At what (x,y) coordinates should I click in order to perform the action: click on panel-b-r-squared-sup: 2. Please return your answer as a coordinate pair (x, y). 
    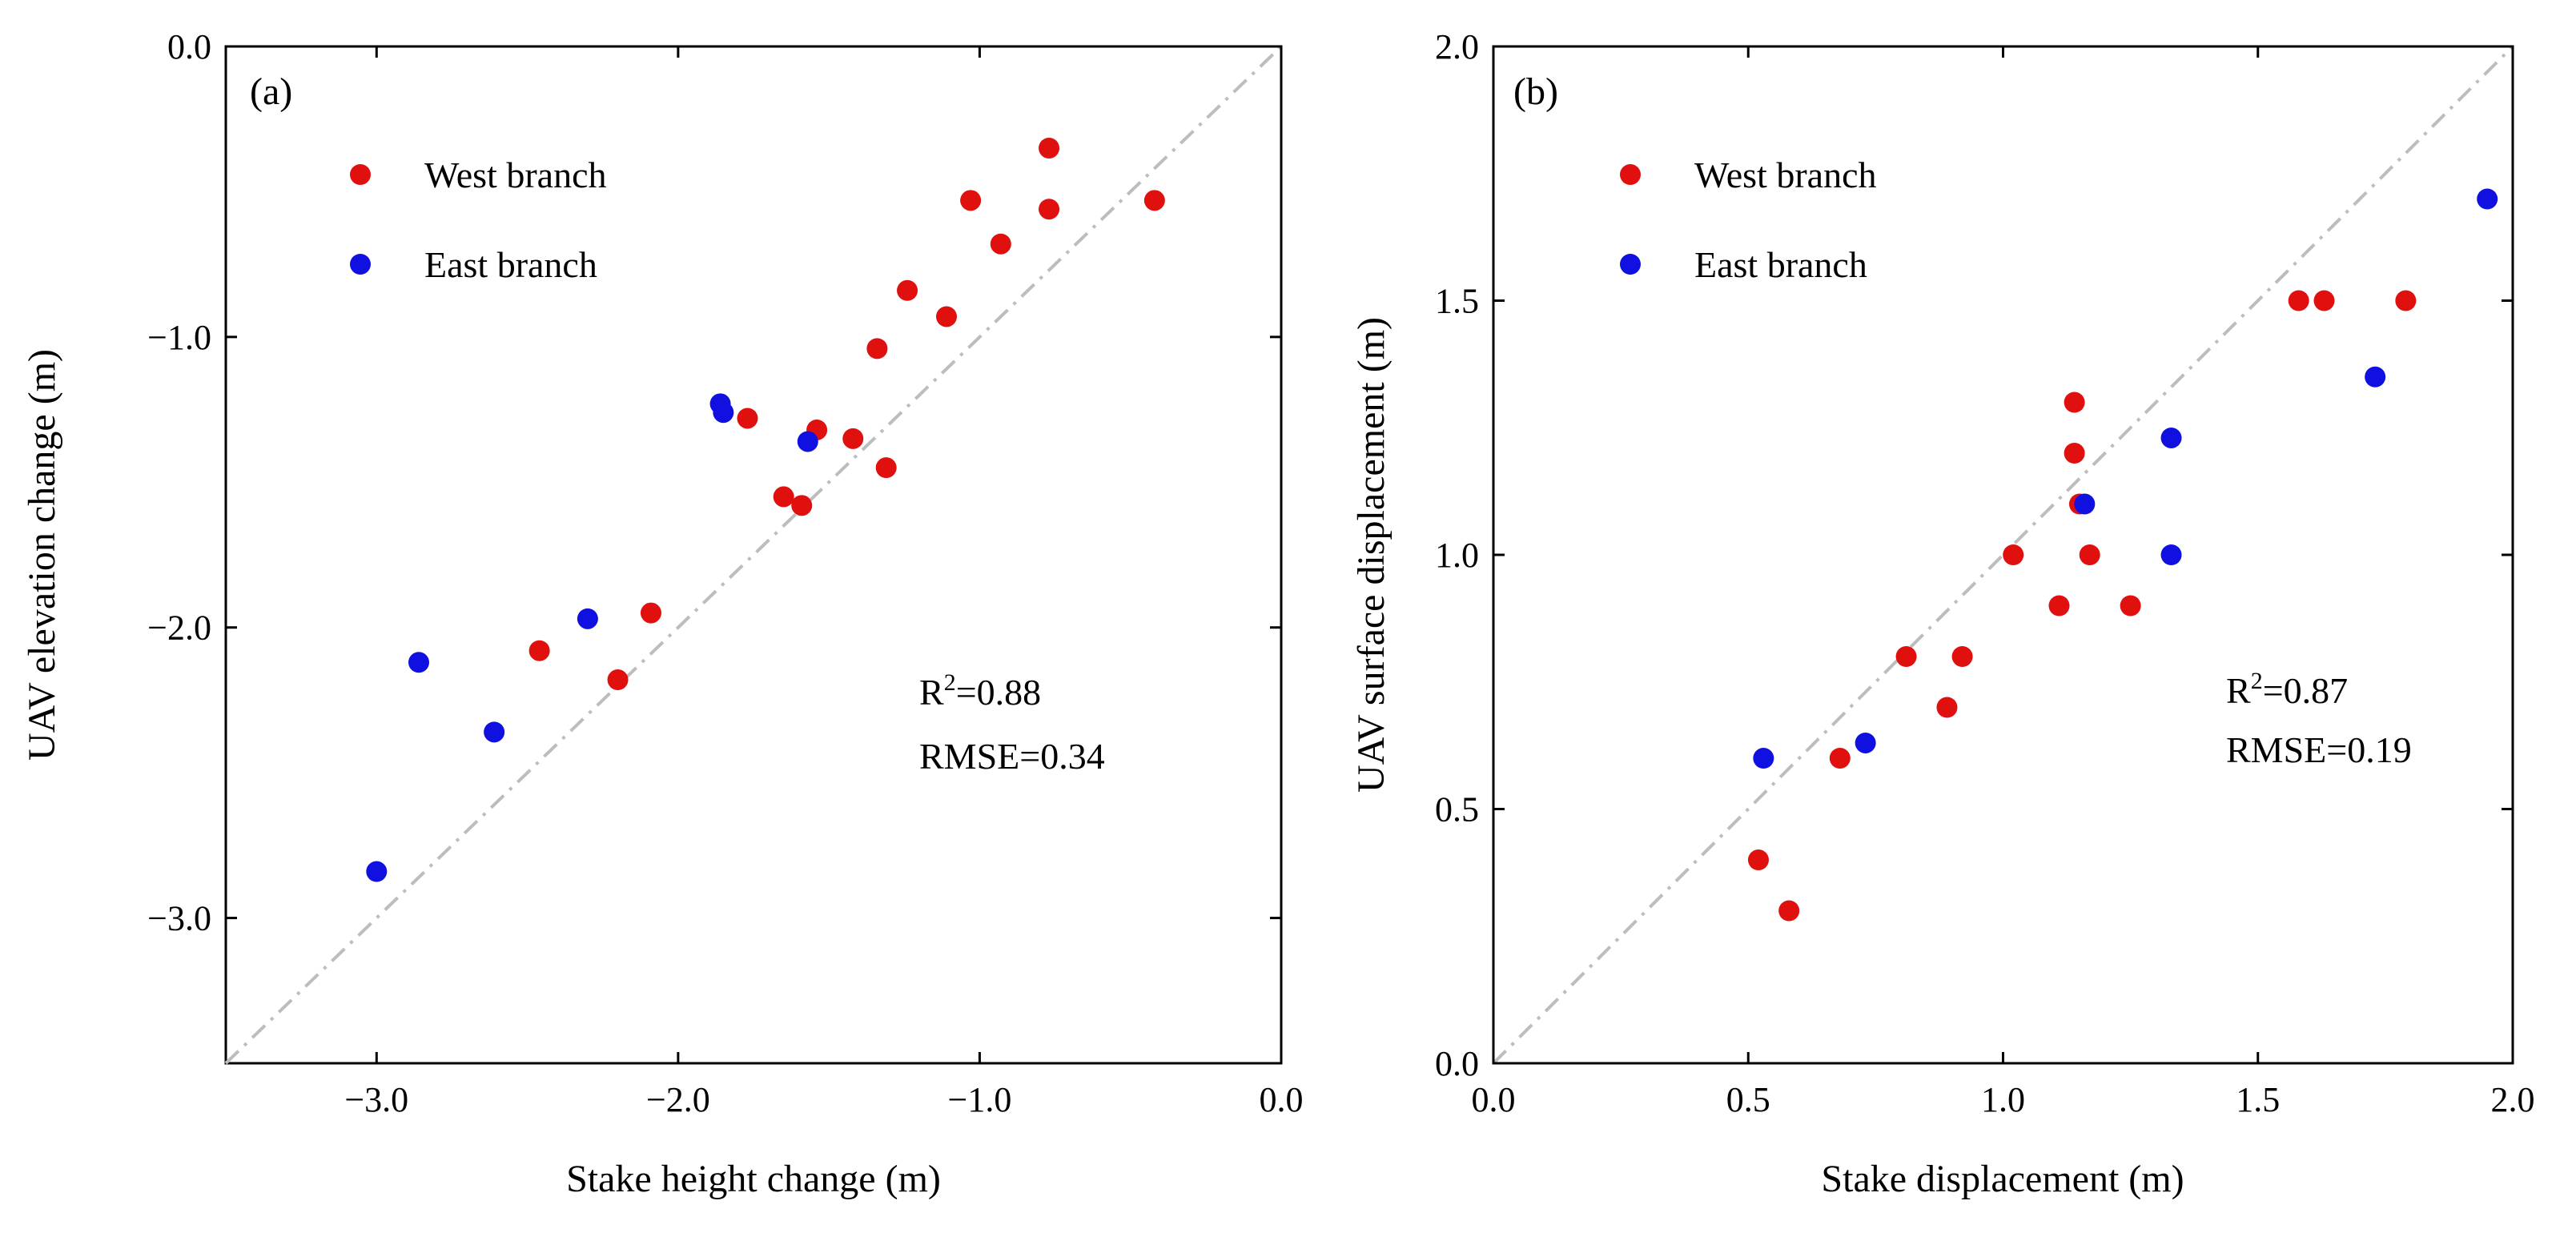
    Looking at the image, I should click on (2257, 681).